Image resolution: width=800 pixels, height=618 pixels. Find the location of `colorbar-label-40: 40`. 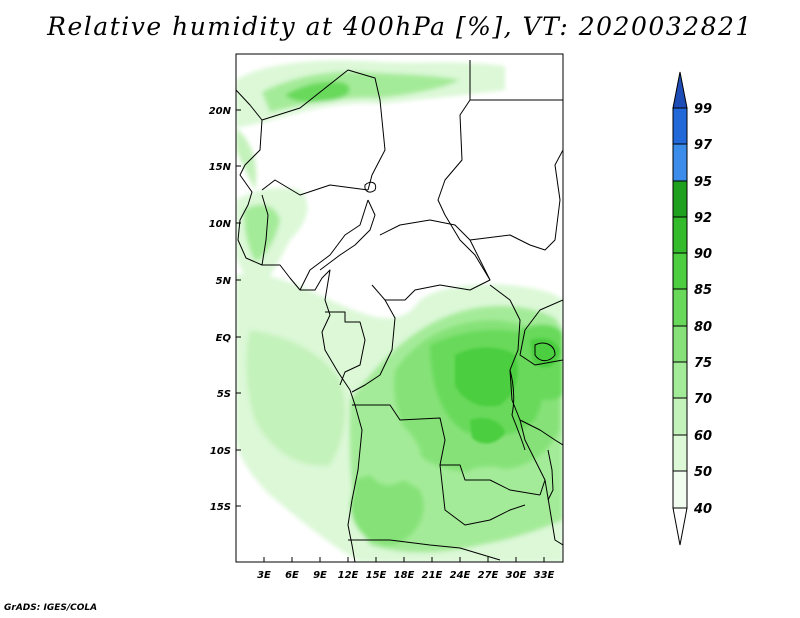

colorbar-label-40: 40 is located at coordinates (702, 509).